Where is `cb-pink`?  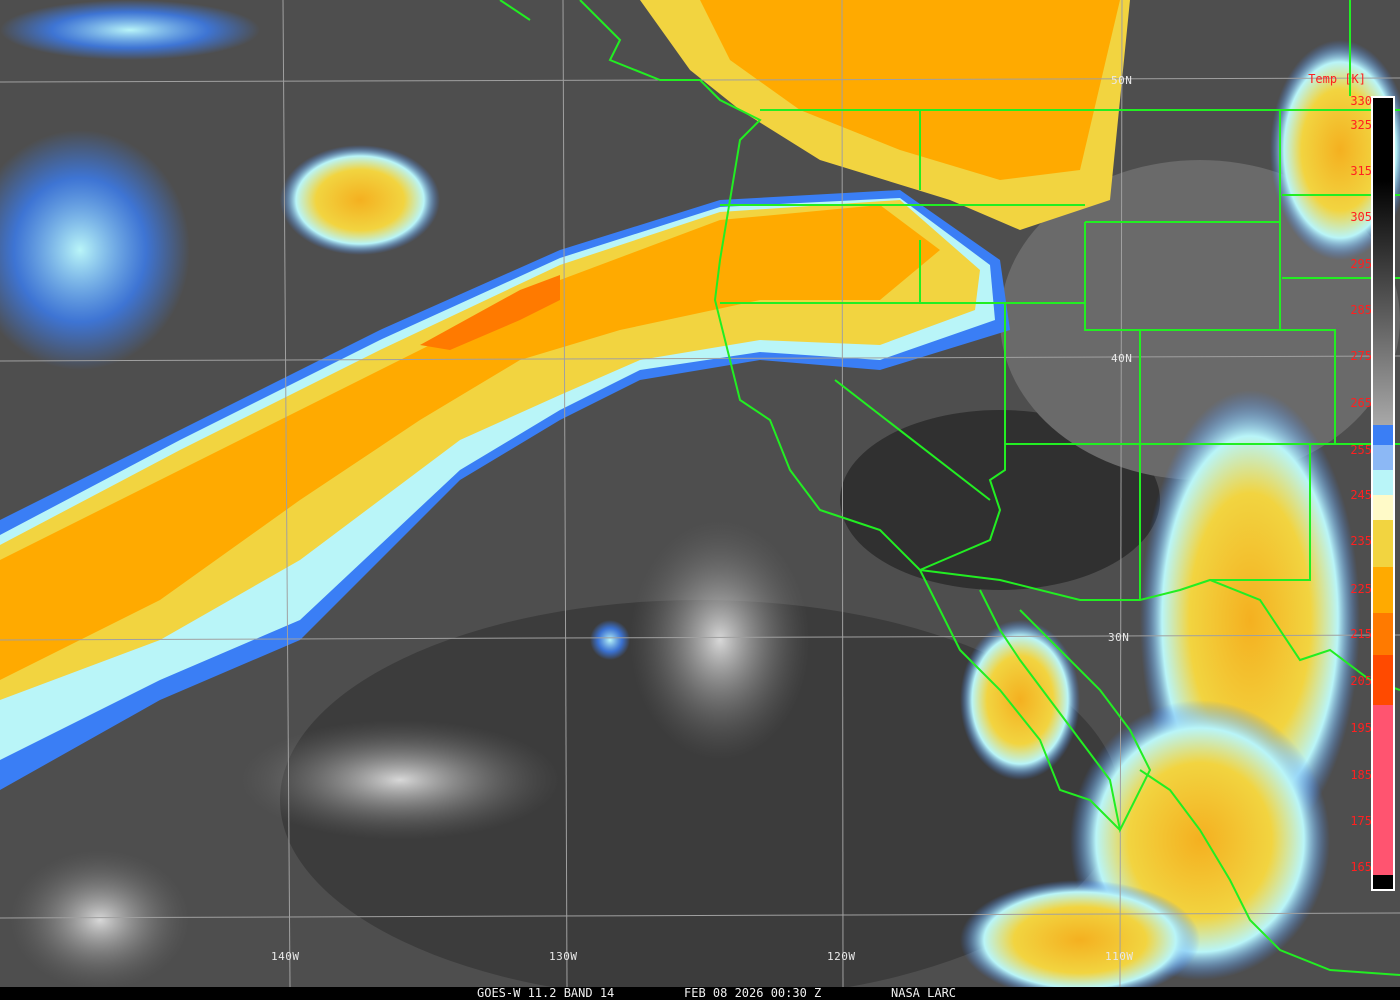 cb-pink is located at coordinates (1383, 790).